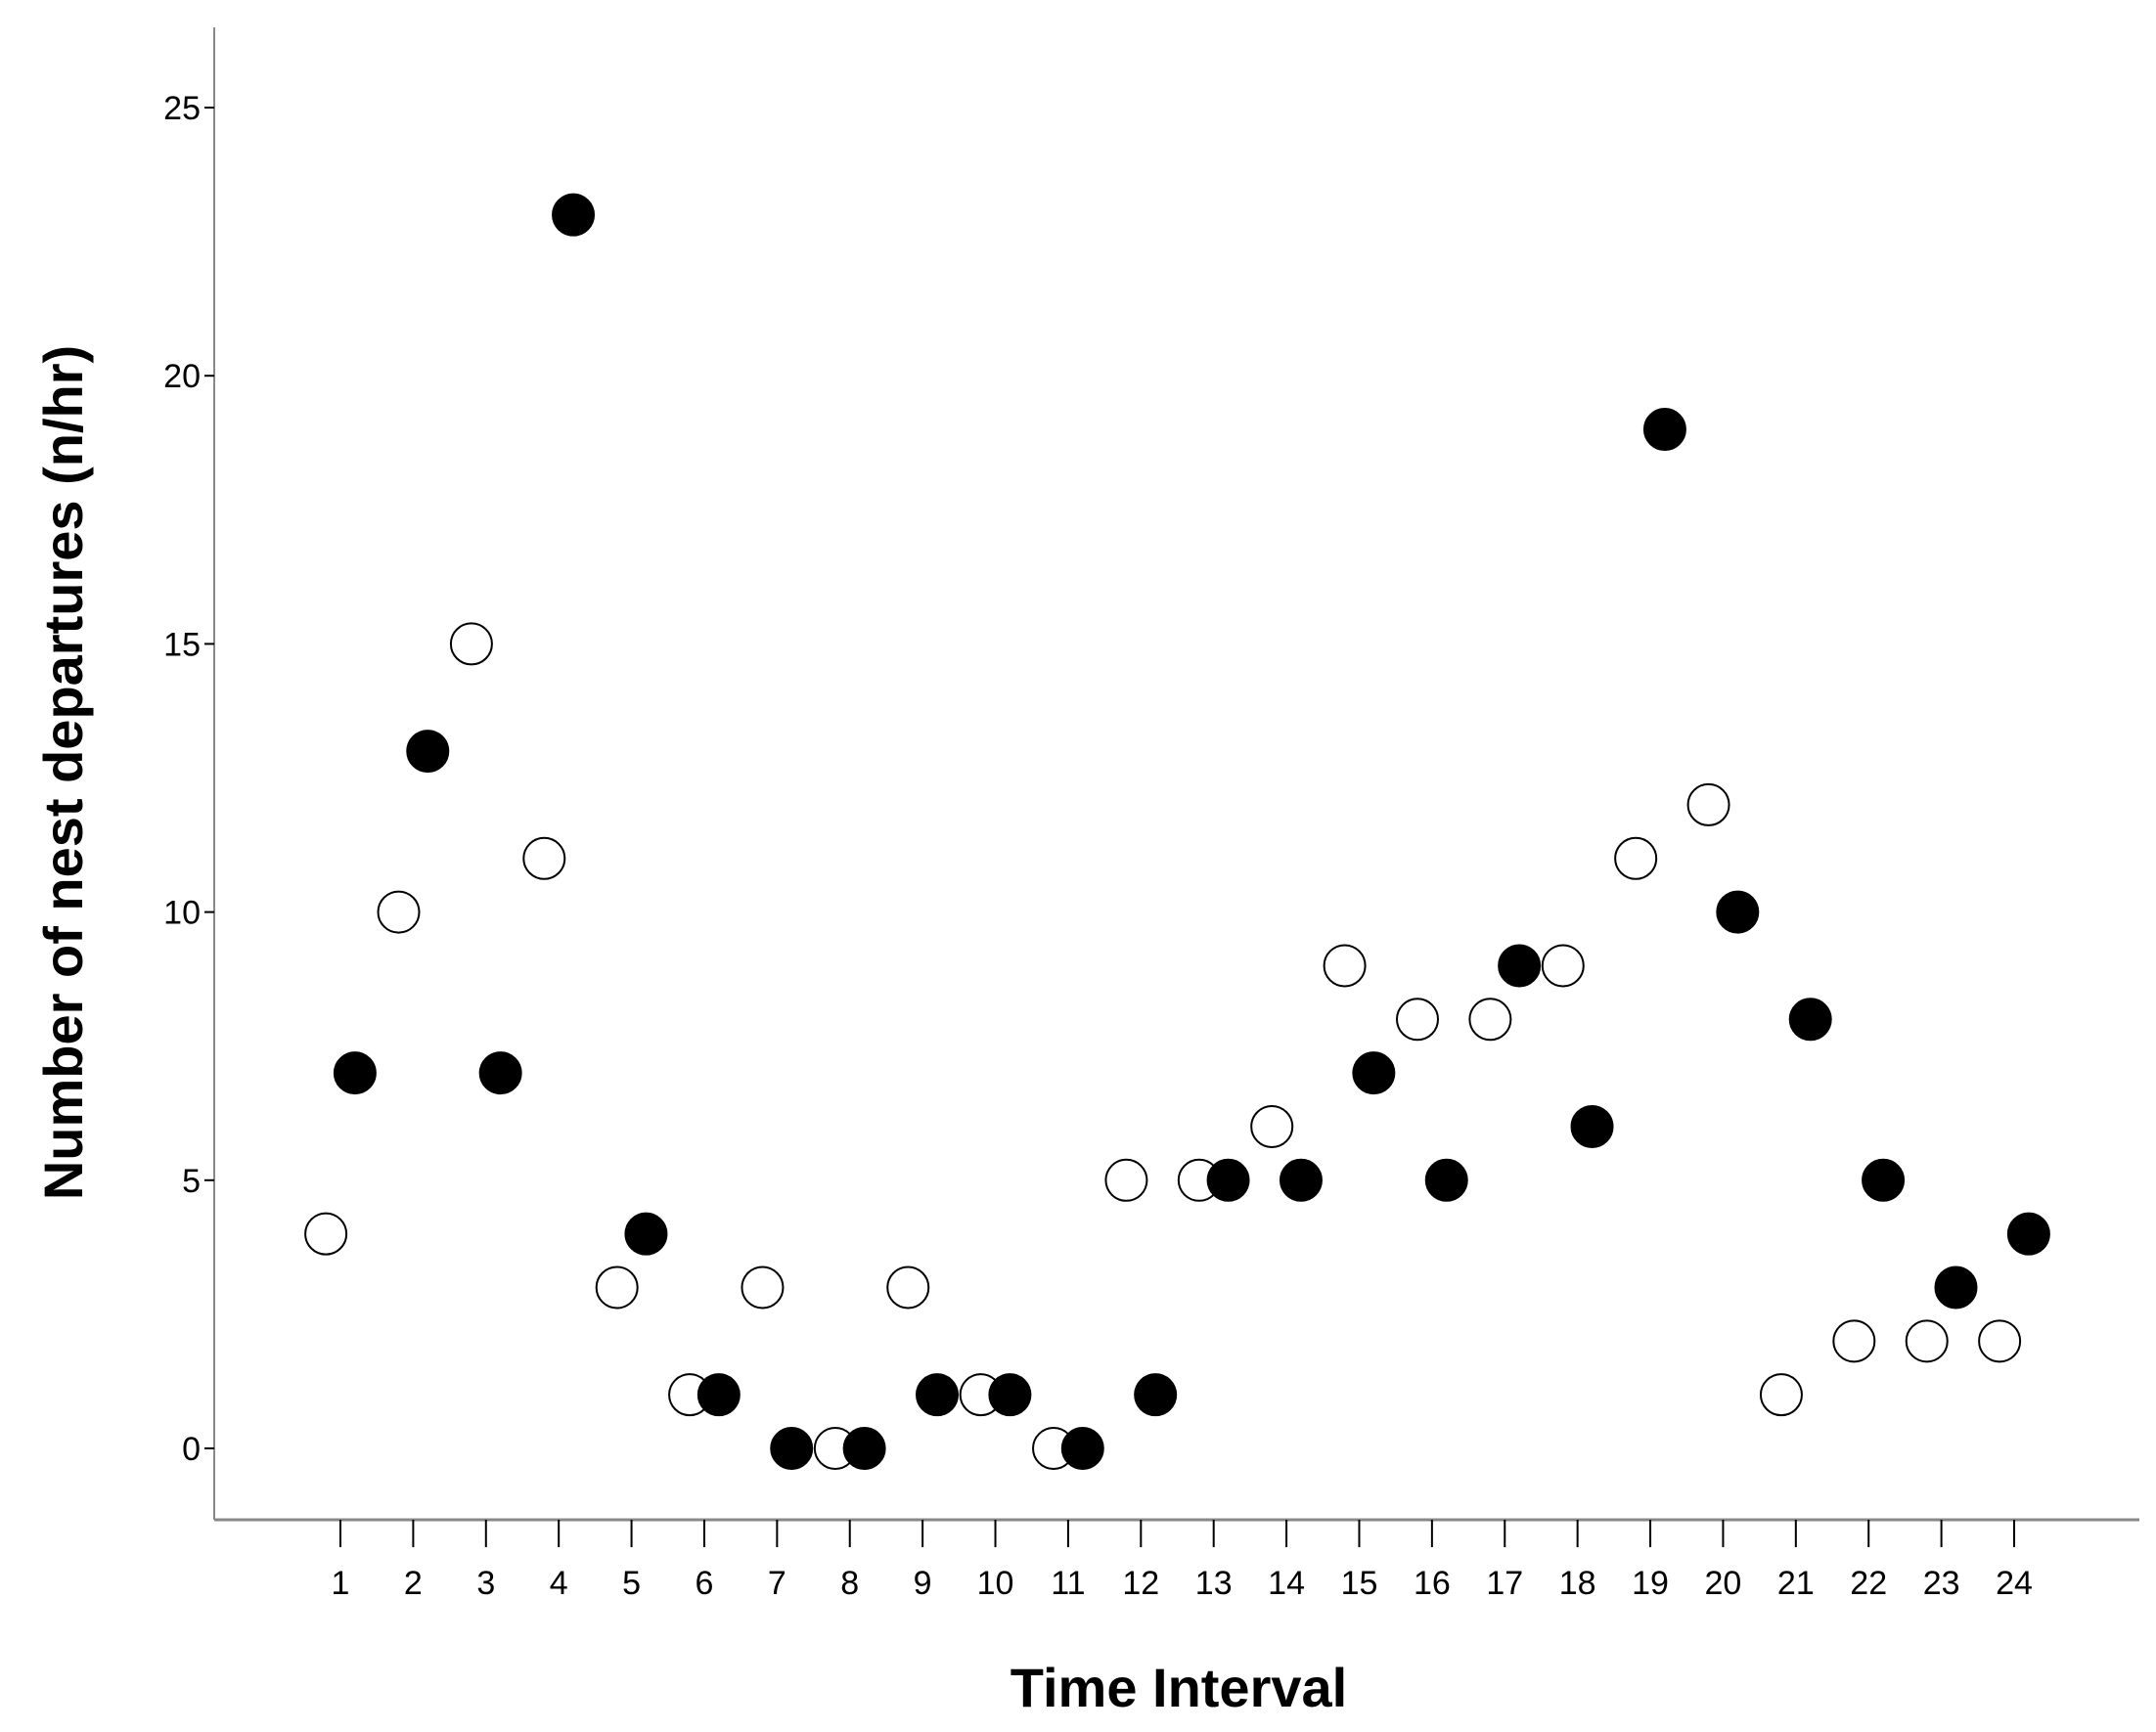 This screenshot has height=1732, width=2156. Describe the element at coordinates (1868, 1583) in the screenshot. I see `x-tick-label: 22` at that location.